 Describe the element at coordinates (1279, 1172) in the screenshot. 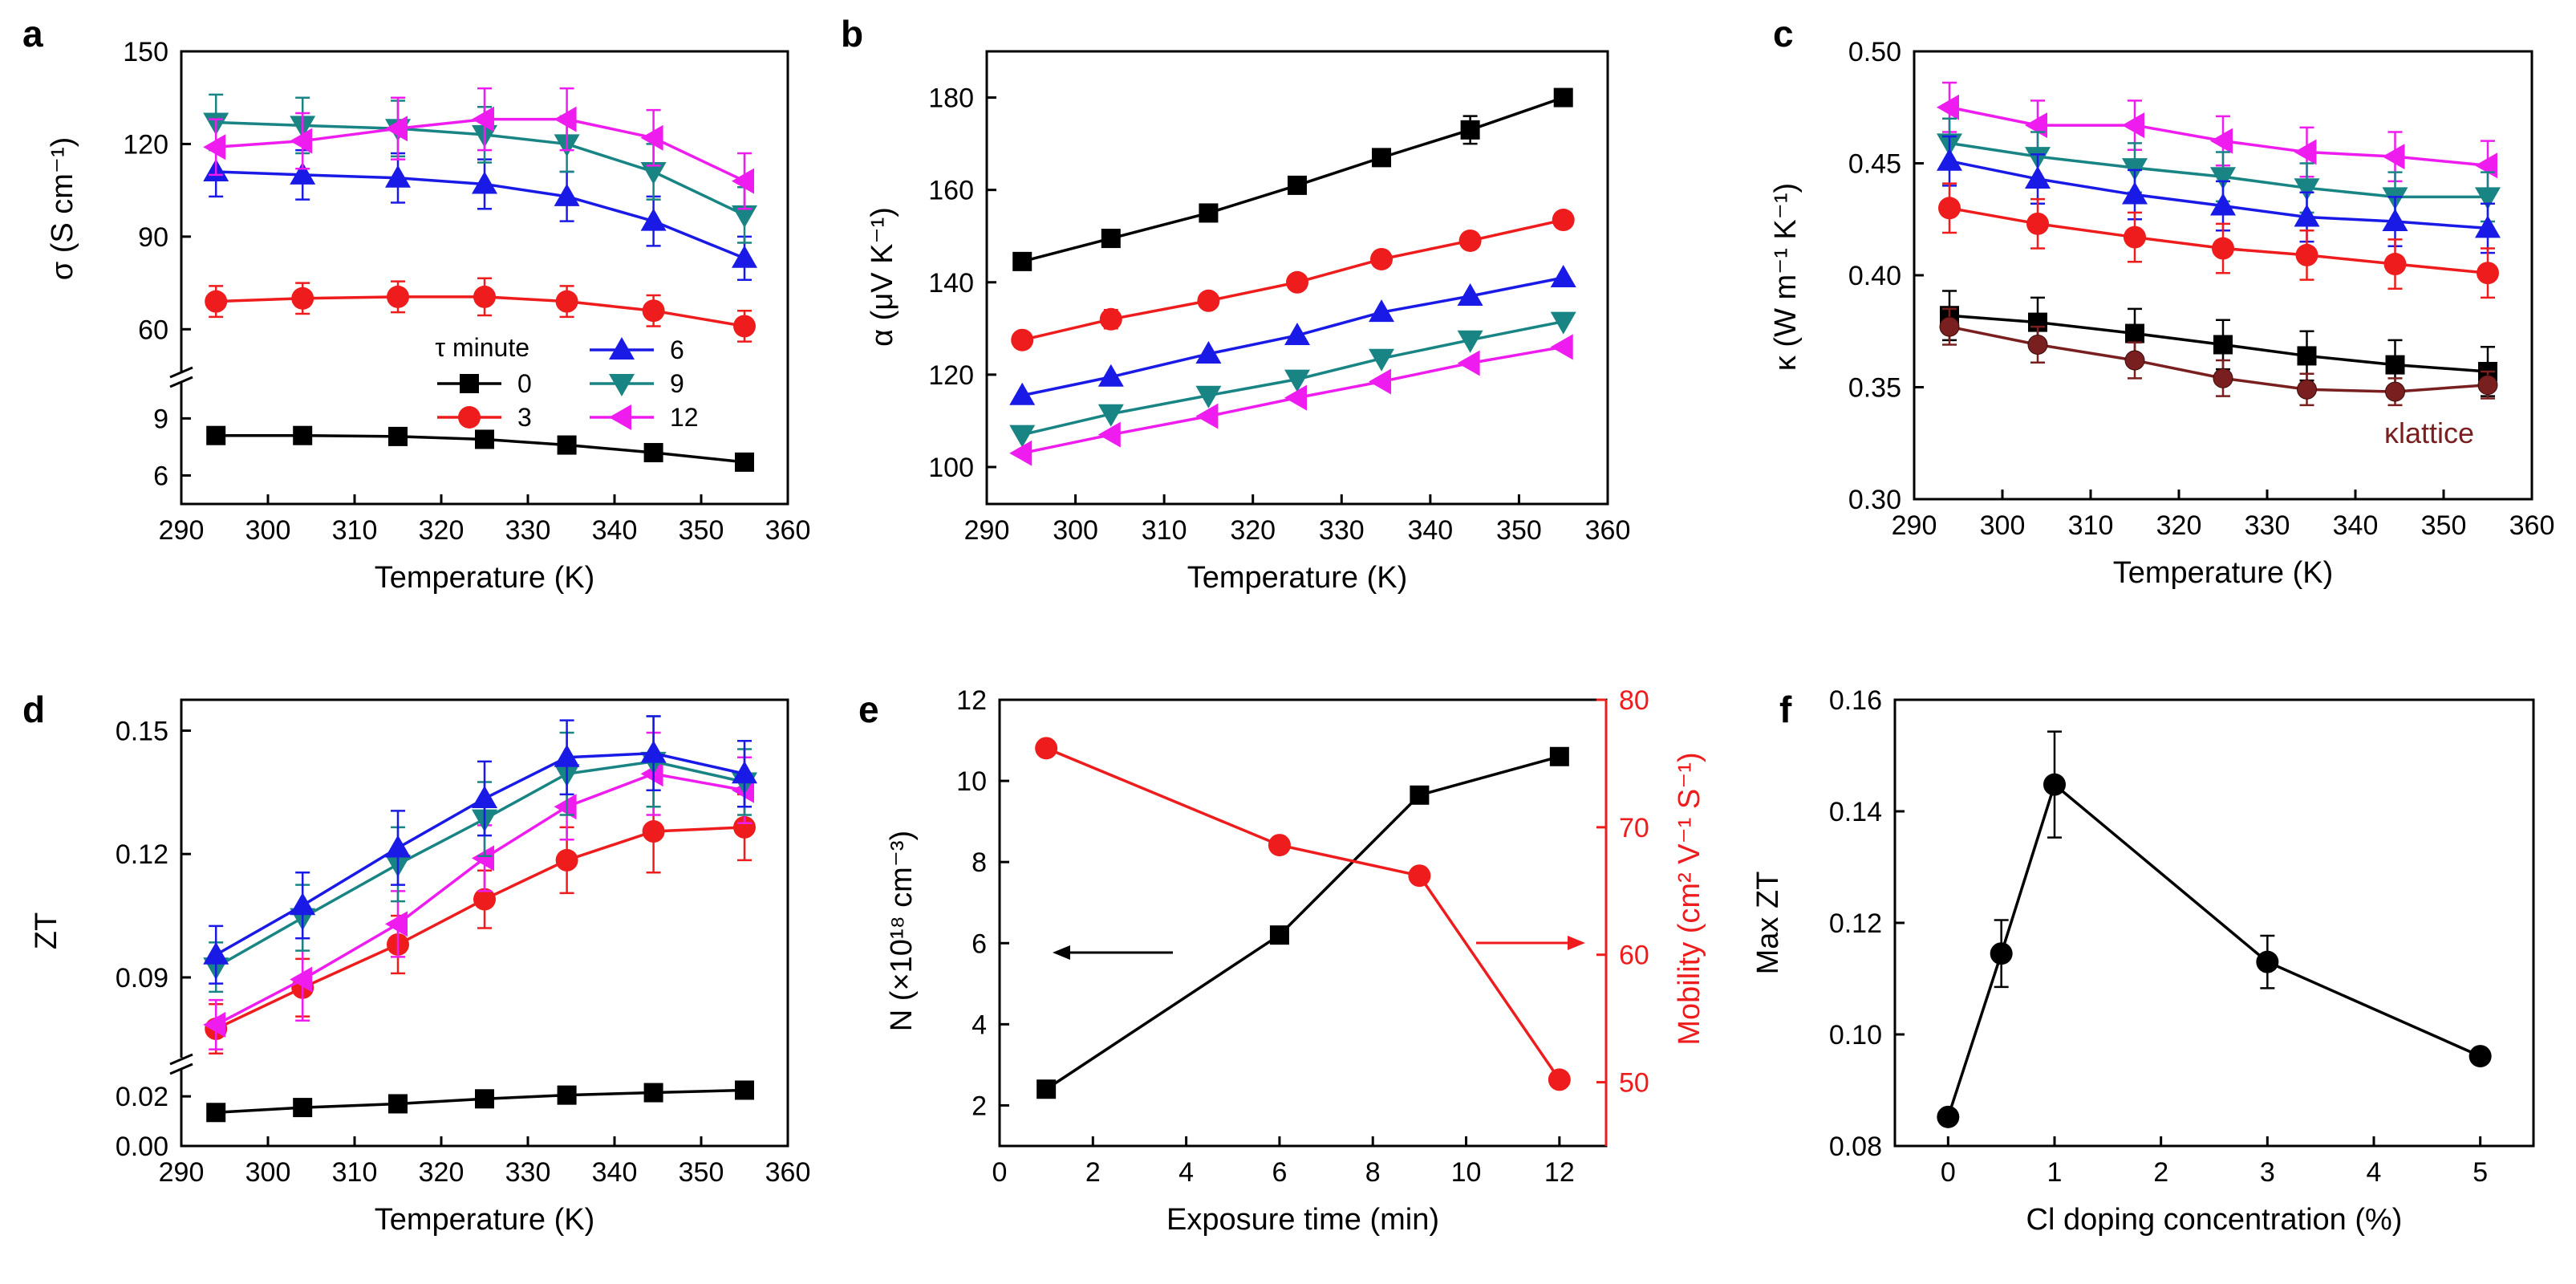

I see `x-tick-label: 6` at that location.